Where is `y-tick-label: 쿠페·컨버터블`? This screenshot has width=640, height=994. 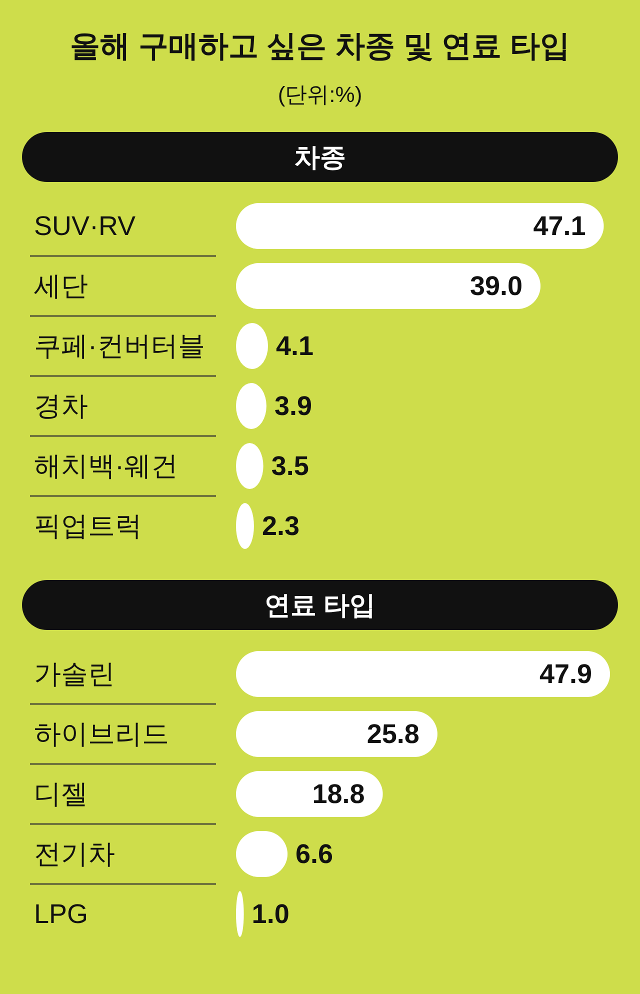
y-tick-label: 쿠페·컨버터블 is located at coordinates (119, 346).